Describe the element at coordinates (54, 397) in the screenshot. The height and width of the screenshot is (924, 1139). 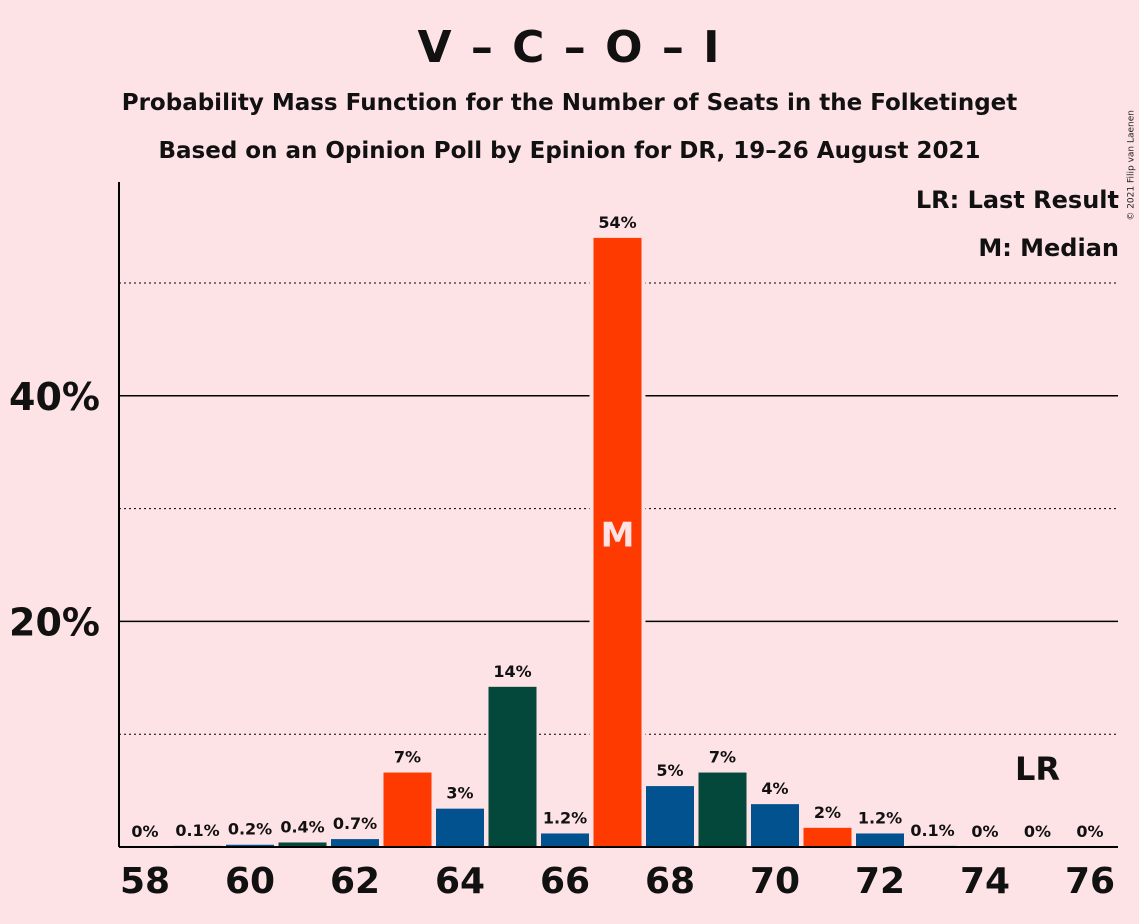
I see `y-tick-label: 40%` at that location.